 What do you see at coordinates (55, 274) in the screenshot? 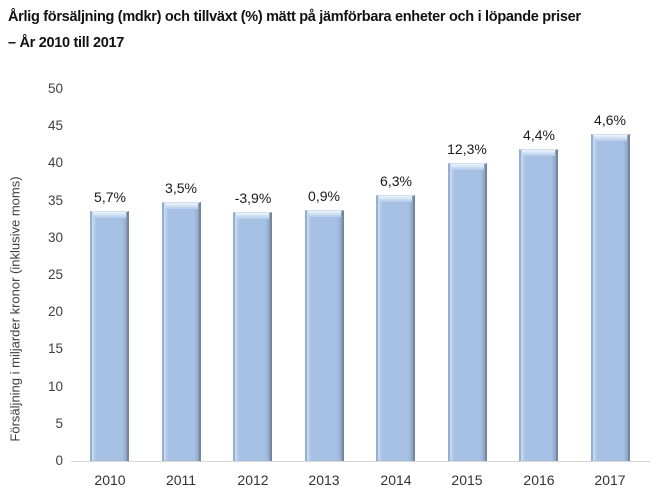
I see `y-tick-25: 25` at bounding box center [55, 274].